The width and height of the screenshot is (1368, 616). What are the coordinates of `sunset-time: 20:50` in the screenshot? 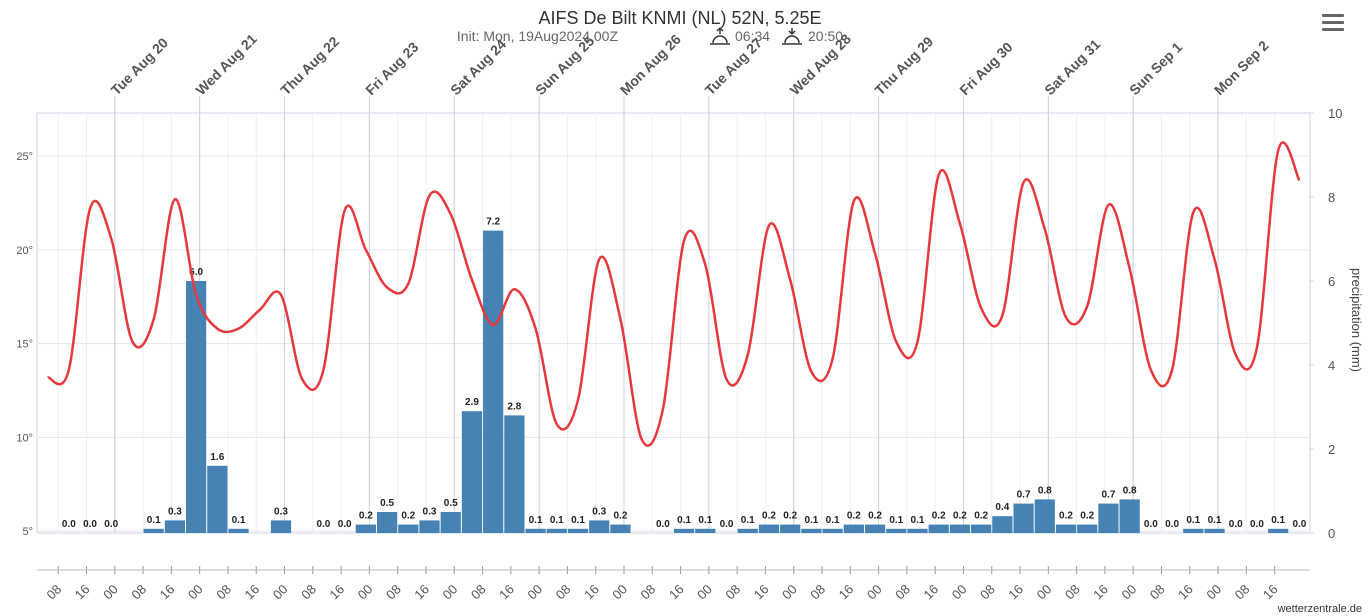 It's located at (825, 36).